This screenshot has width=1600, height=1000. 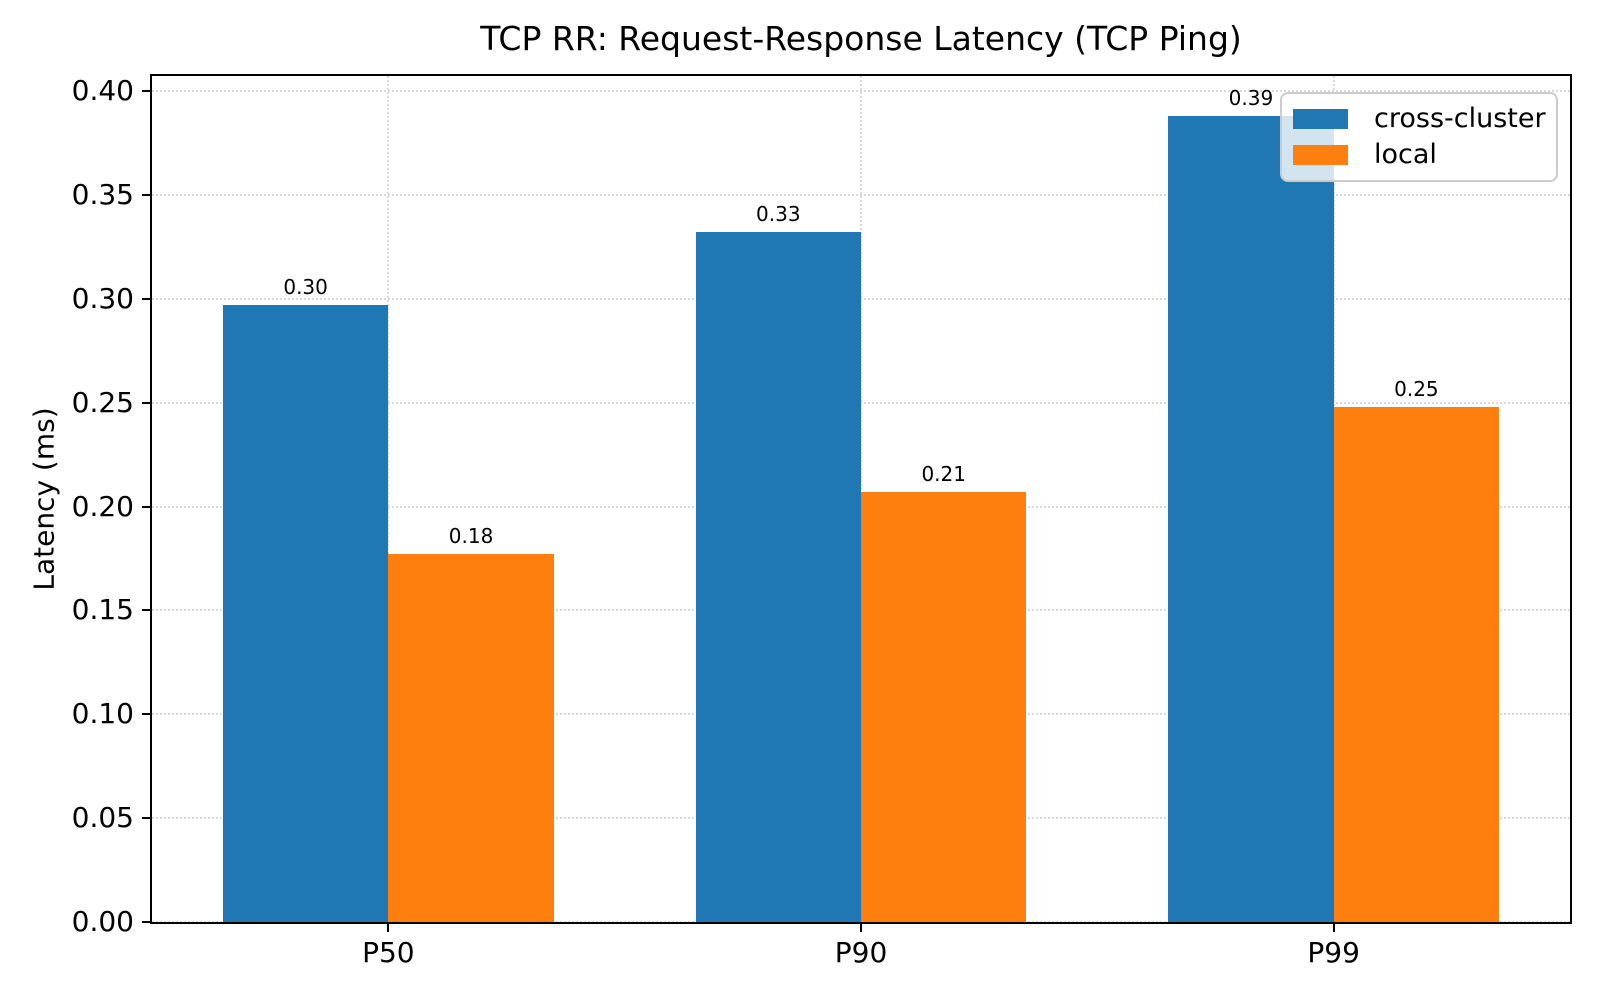 What do you see at coordinates (1460, 118) in the screenshot?
I see `legend-label: cross-cluster` at bounding box center [1460, 118].